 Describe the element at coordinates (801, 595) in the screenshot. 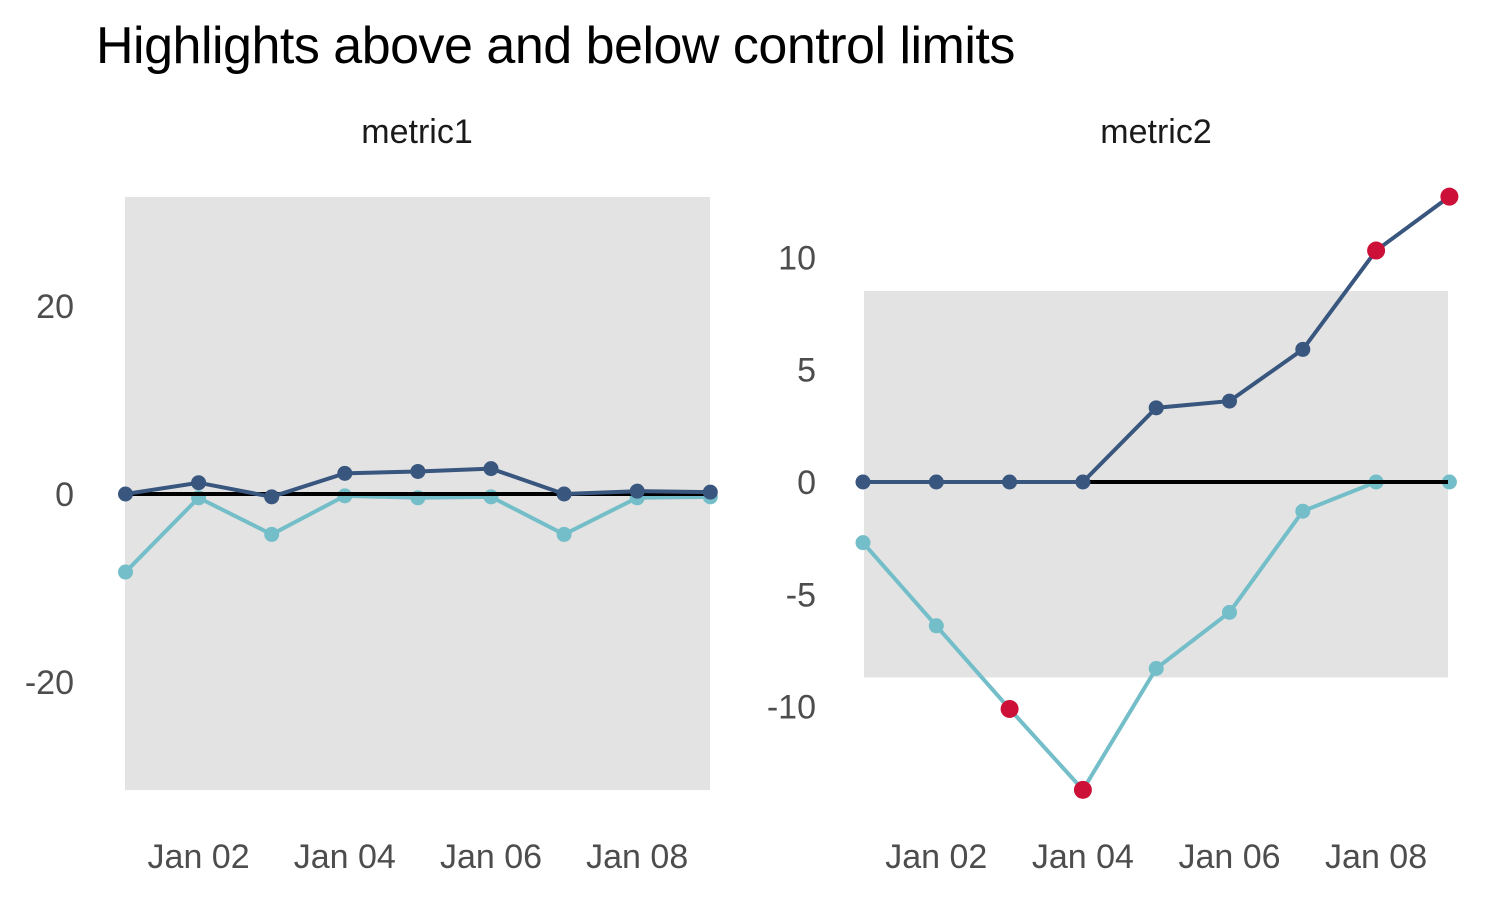

I see `y-tick-label: -5` at that location.